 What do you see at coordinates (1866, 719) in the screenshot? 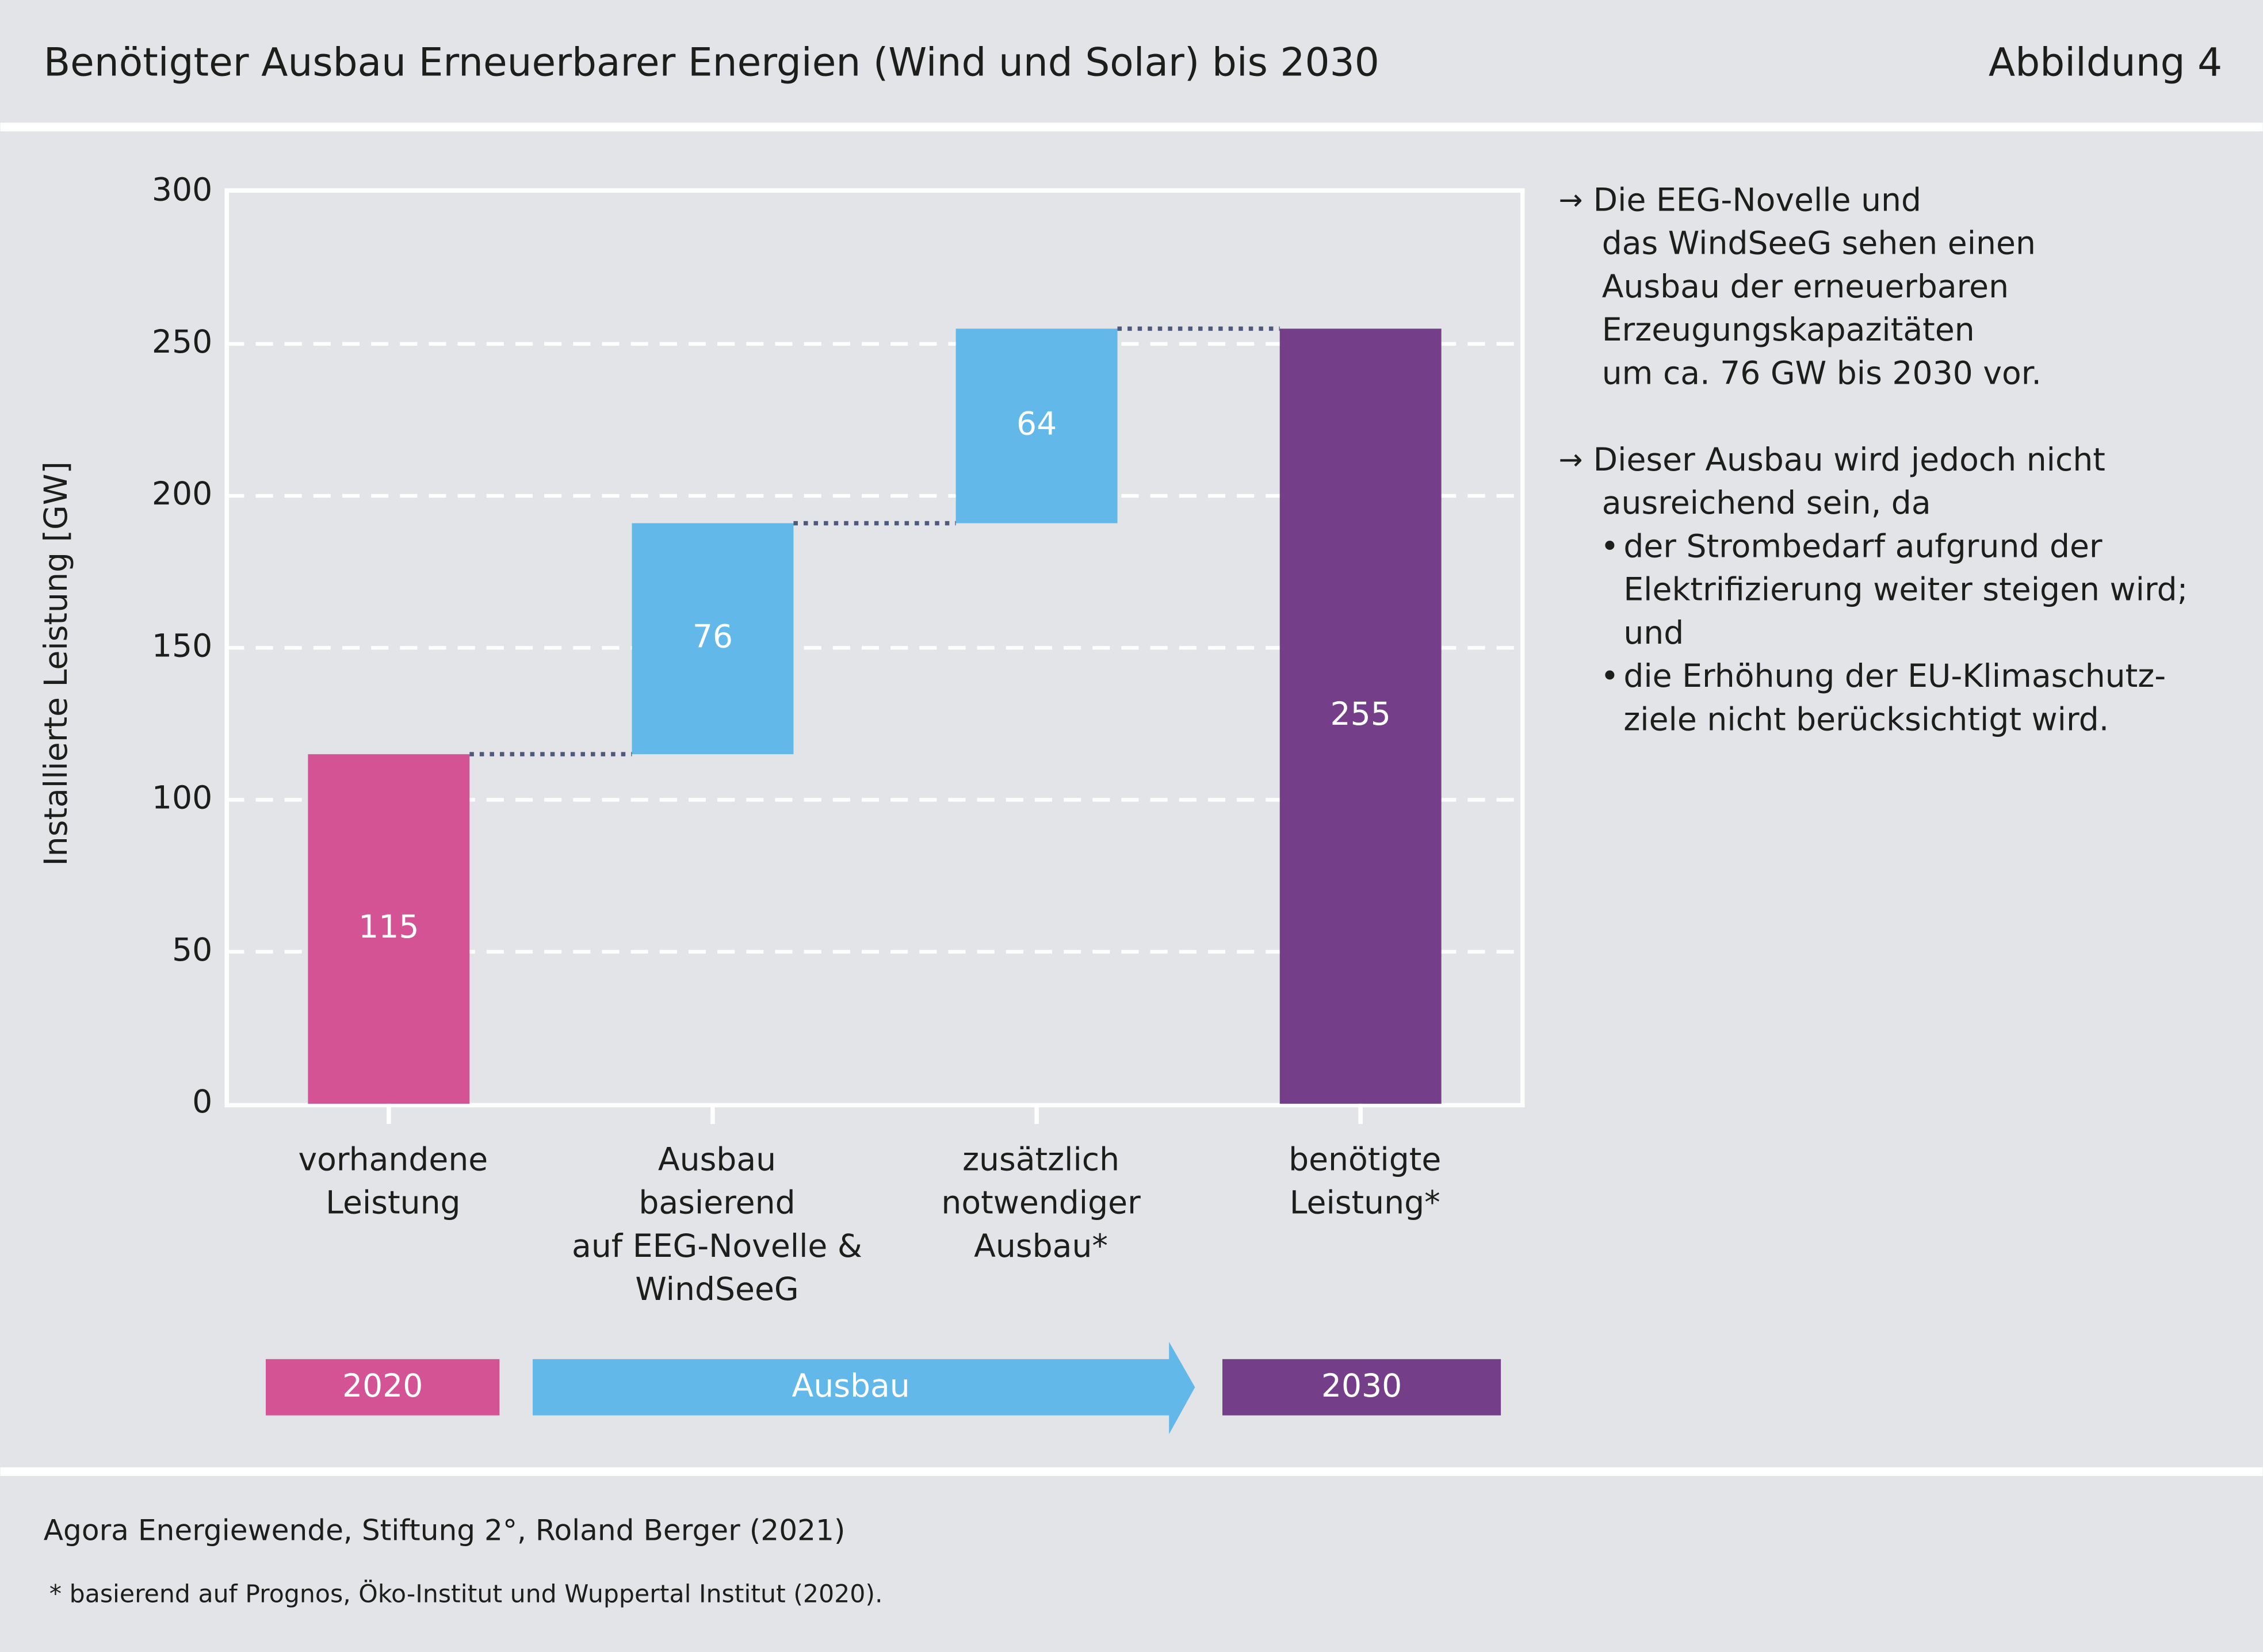
I see `bullet-line: ziele nicht berücksichtigt wird.` at bounding box center [1866, 719].